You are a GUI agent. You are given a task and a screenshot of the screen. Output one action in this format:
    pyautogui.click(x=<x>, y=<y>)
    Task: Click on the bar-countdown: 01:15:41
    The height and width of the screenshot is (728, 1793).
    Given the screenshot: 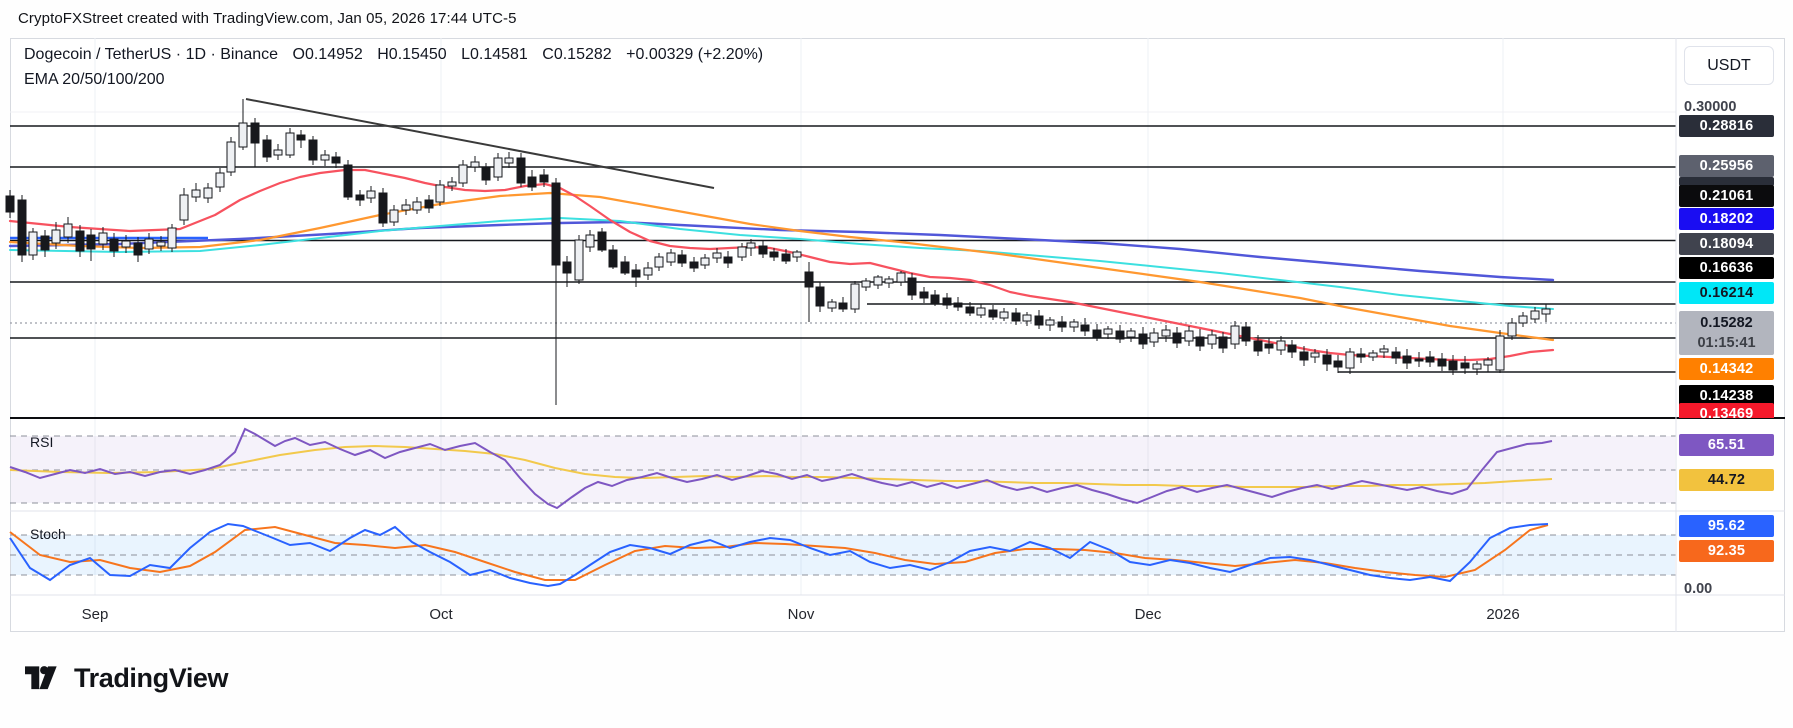 What is the action you would take?
    pyautogui.click(x=1726, y=343)
    